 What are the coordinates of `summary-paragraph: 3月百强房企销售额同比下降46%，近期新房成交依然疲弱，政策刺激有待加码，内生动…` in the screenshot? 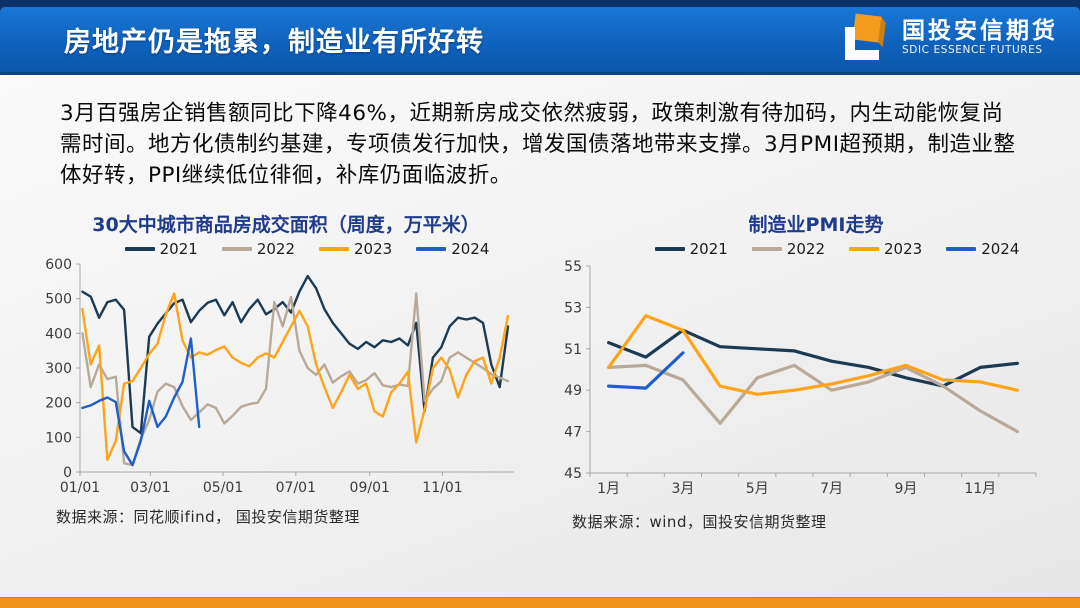 It's located at (538, 144).